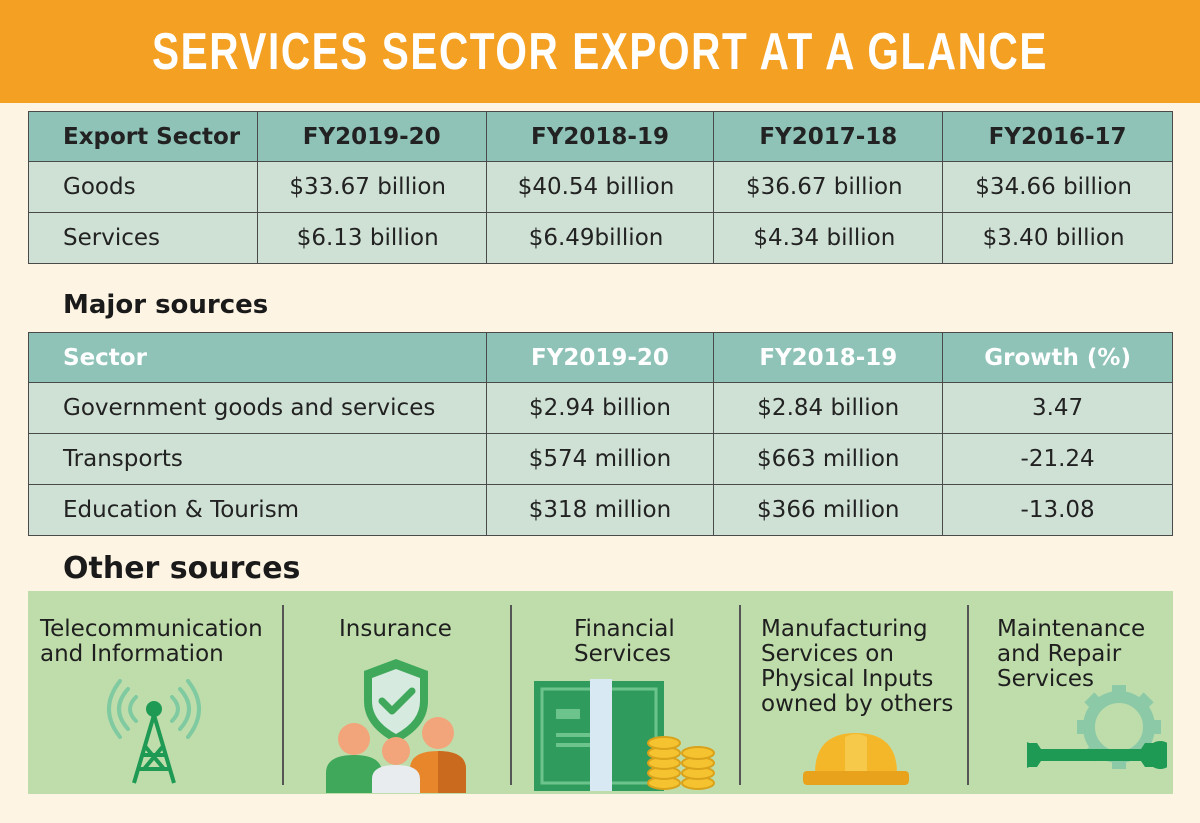  Describe the element at coordinates (828, 238) in the screenshot. I see `table-cell: $4.34 billion` at that location.